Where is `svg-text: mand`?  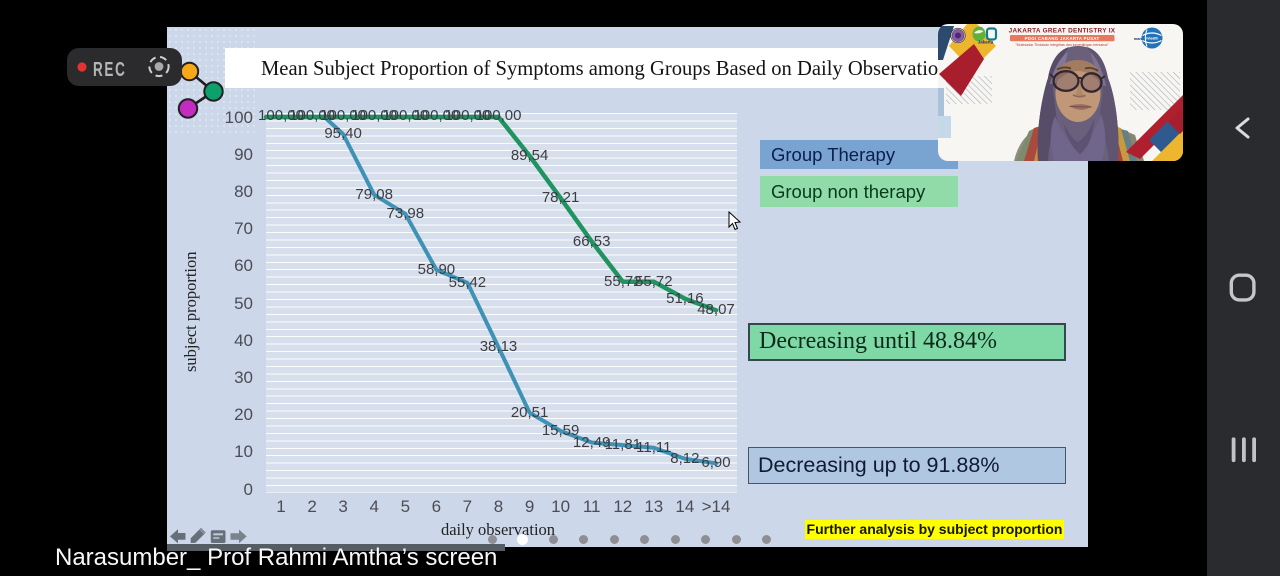
svg-text: mand is located at coordinates (1139, 39).